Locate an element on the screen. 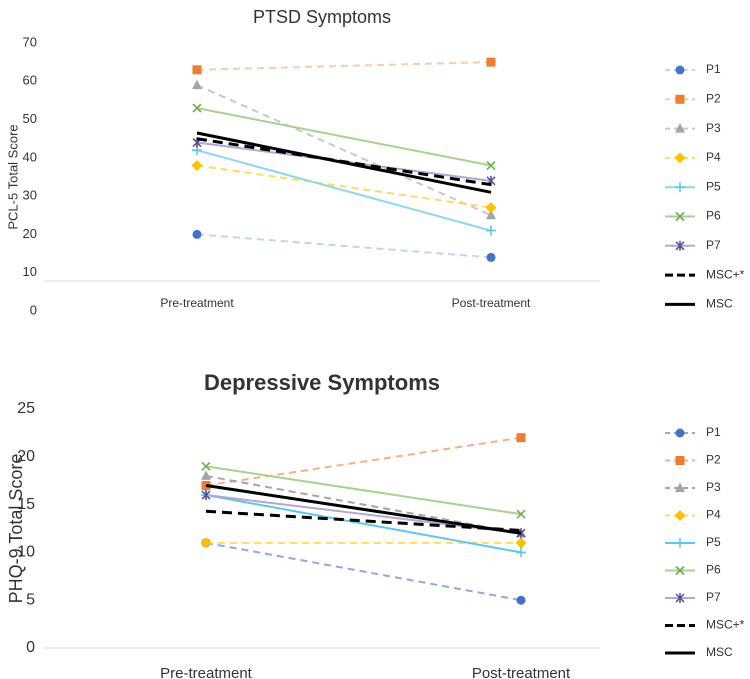  series-p6 is located at coordinates (344, 137).